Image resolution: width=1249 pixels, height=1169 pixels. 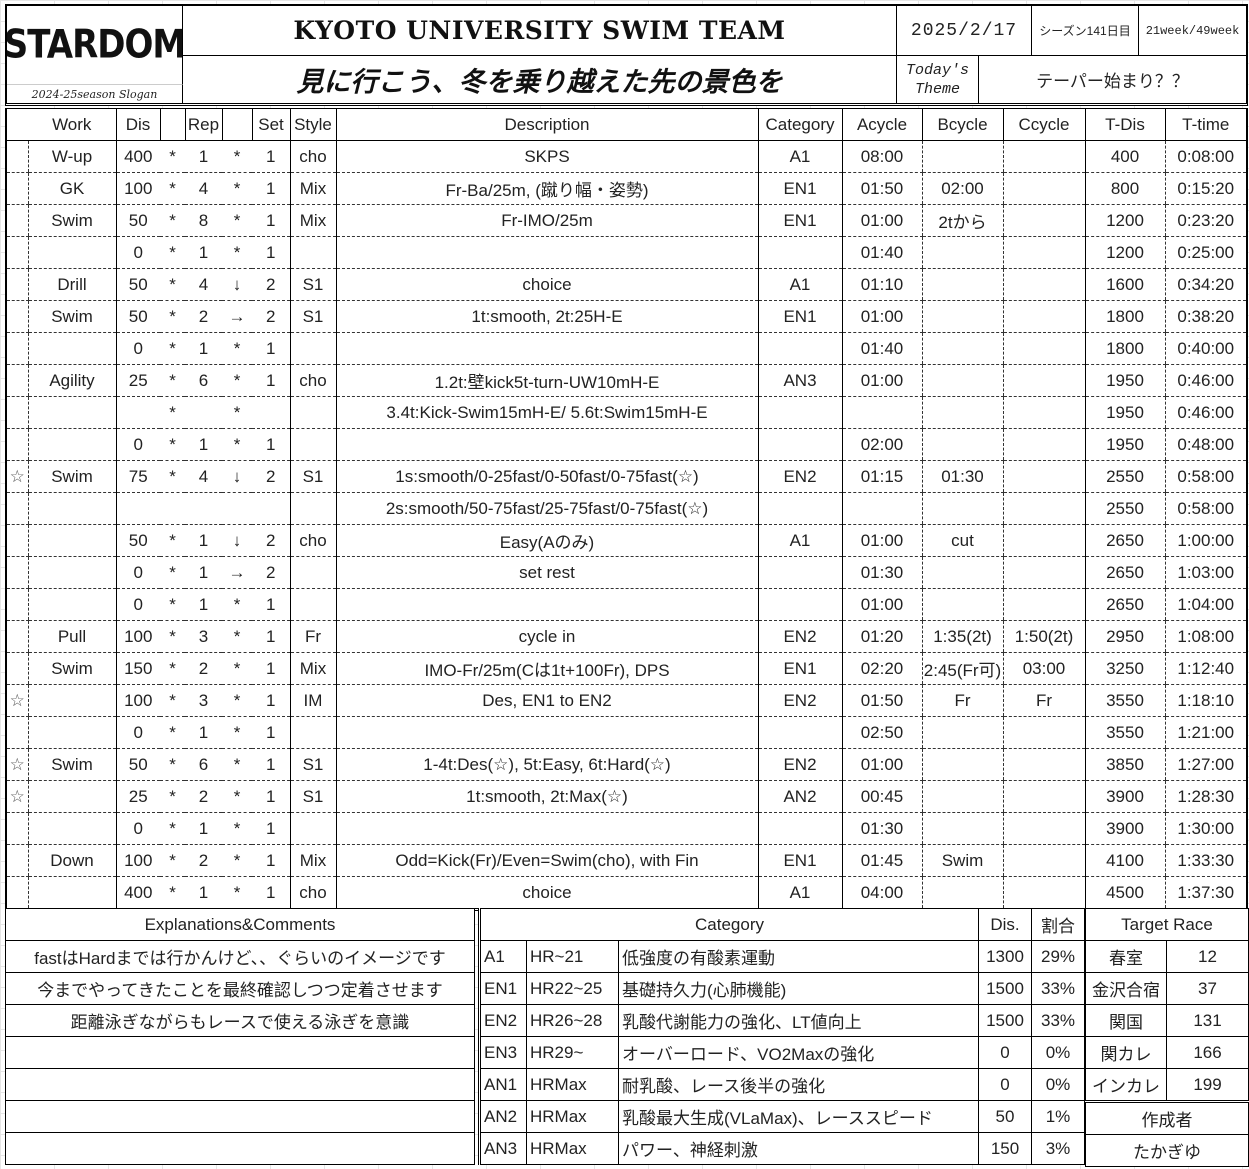 I want to click on cell-total-time: 0:08:00, so click(x=1205, y=156).